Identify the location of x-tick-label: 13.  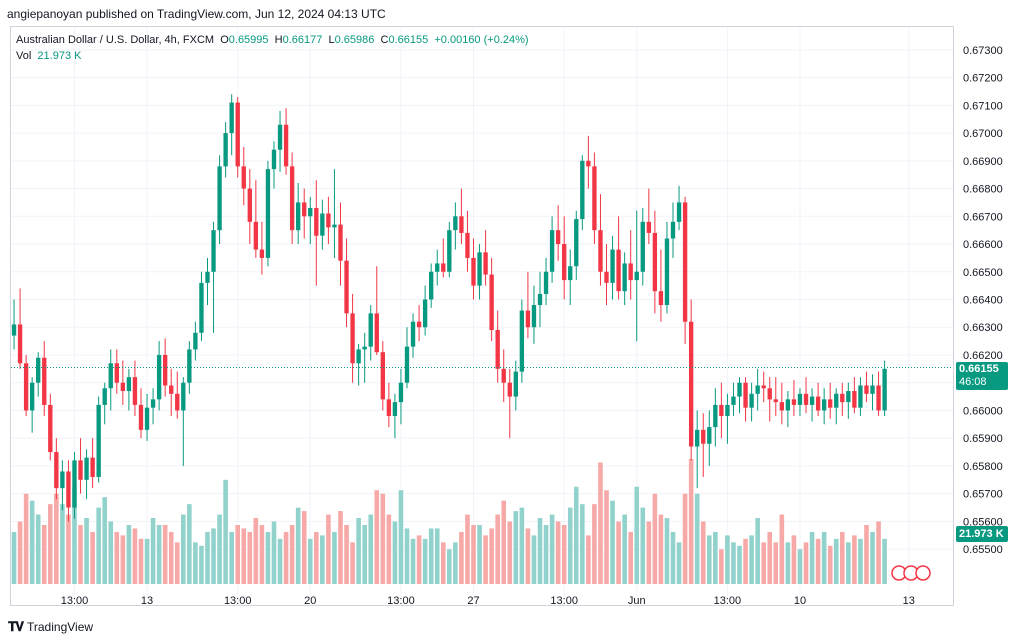
(147, 601).